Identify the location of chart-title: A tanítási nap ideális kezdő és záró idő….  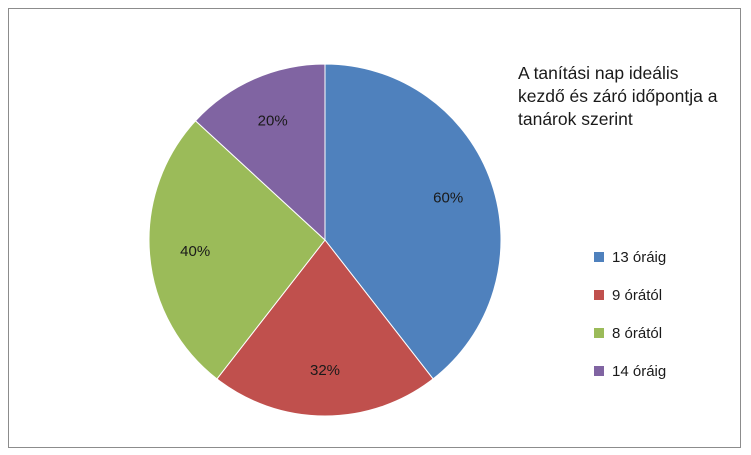
(618, 96).